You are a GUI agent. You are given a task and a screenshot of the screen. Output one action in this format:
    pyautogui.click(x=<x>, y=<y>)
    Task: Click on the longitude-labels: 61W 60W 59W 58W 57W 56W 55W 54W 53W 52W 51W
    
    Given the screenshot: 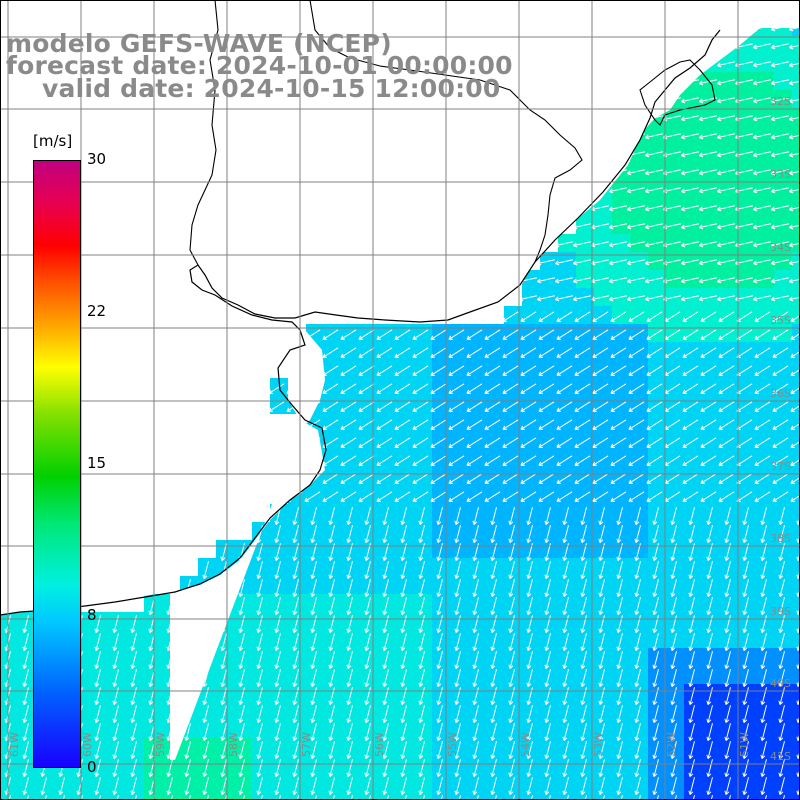 What is the action you would take?
    pyautogui.click(x=379, y=744)
    